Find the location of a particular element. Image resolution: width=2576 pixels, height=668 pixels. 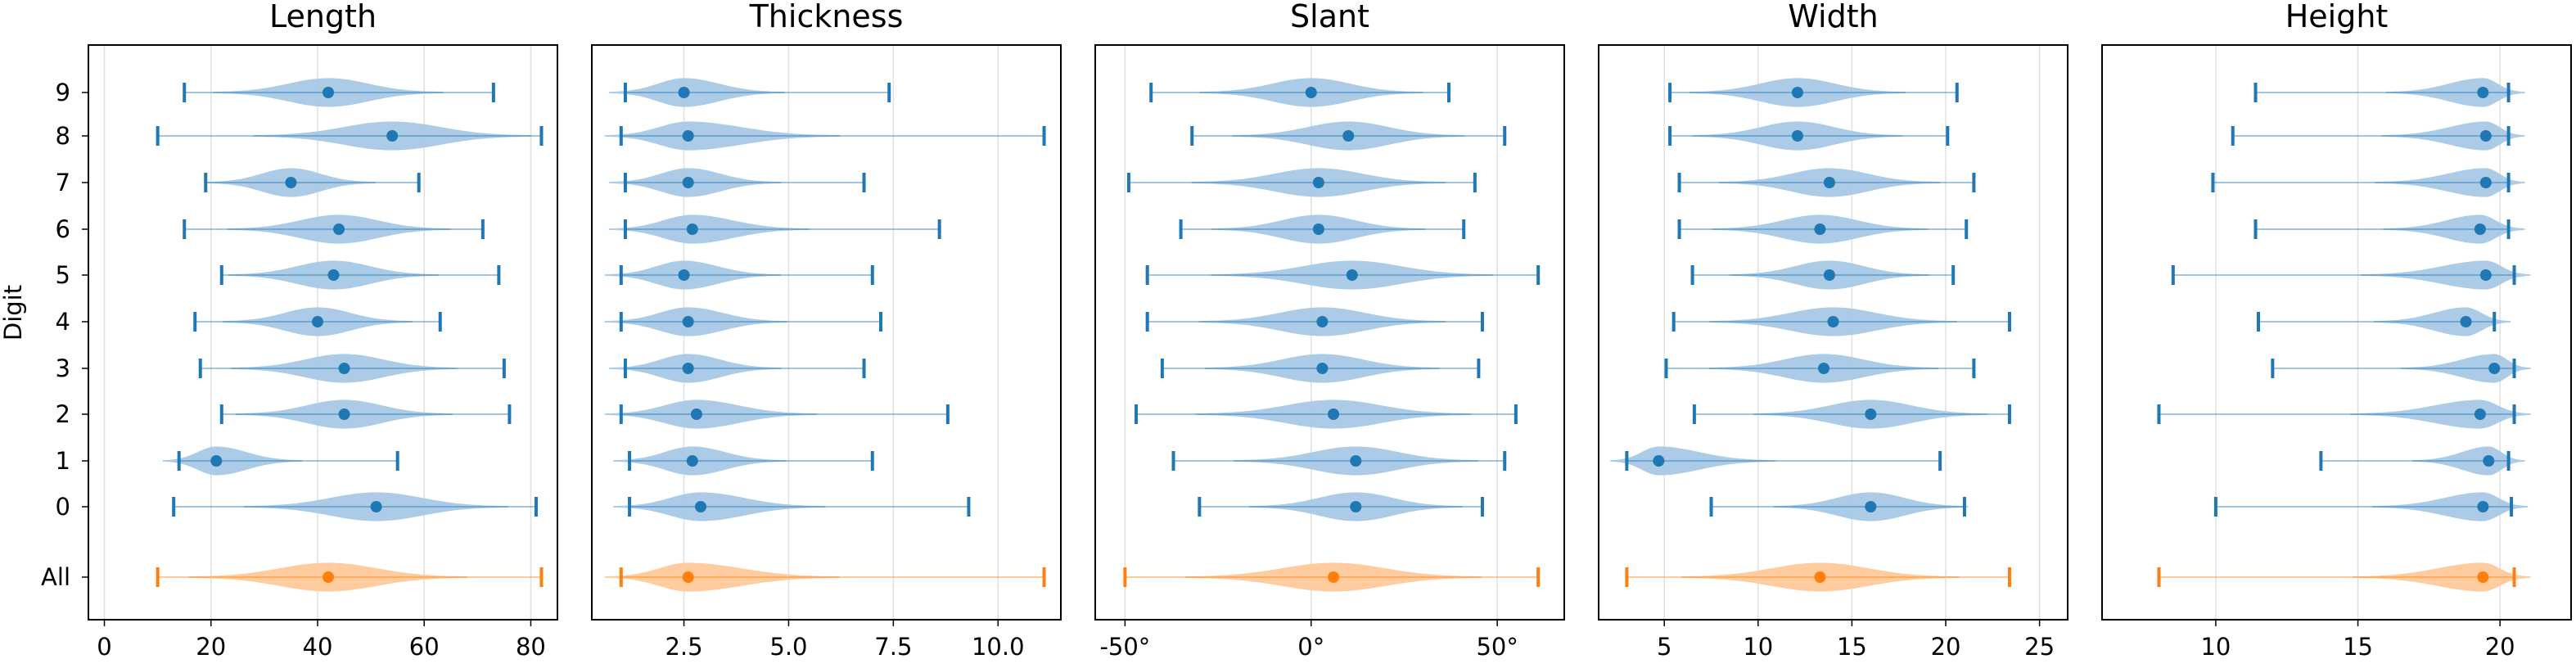

x-tick-label: 7.5 is located at coordinates (893, 647).